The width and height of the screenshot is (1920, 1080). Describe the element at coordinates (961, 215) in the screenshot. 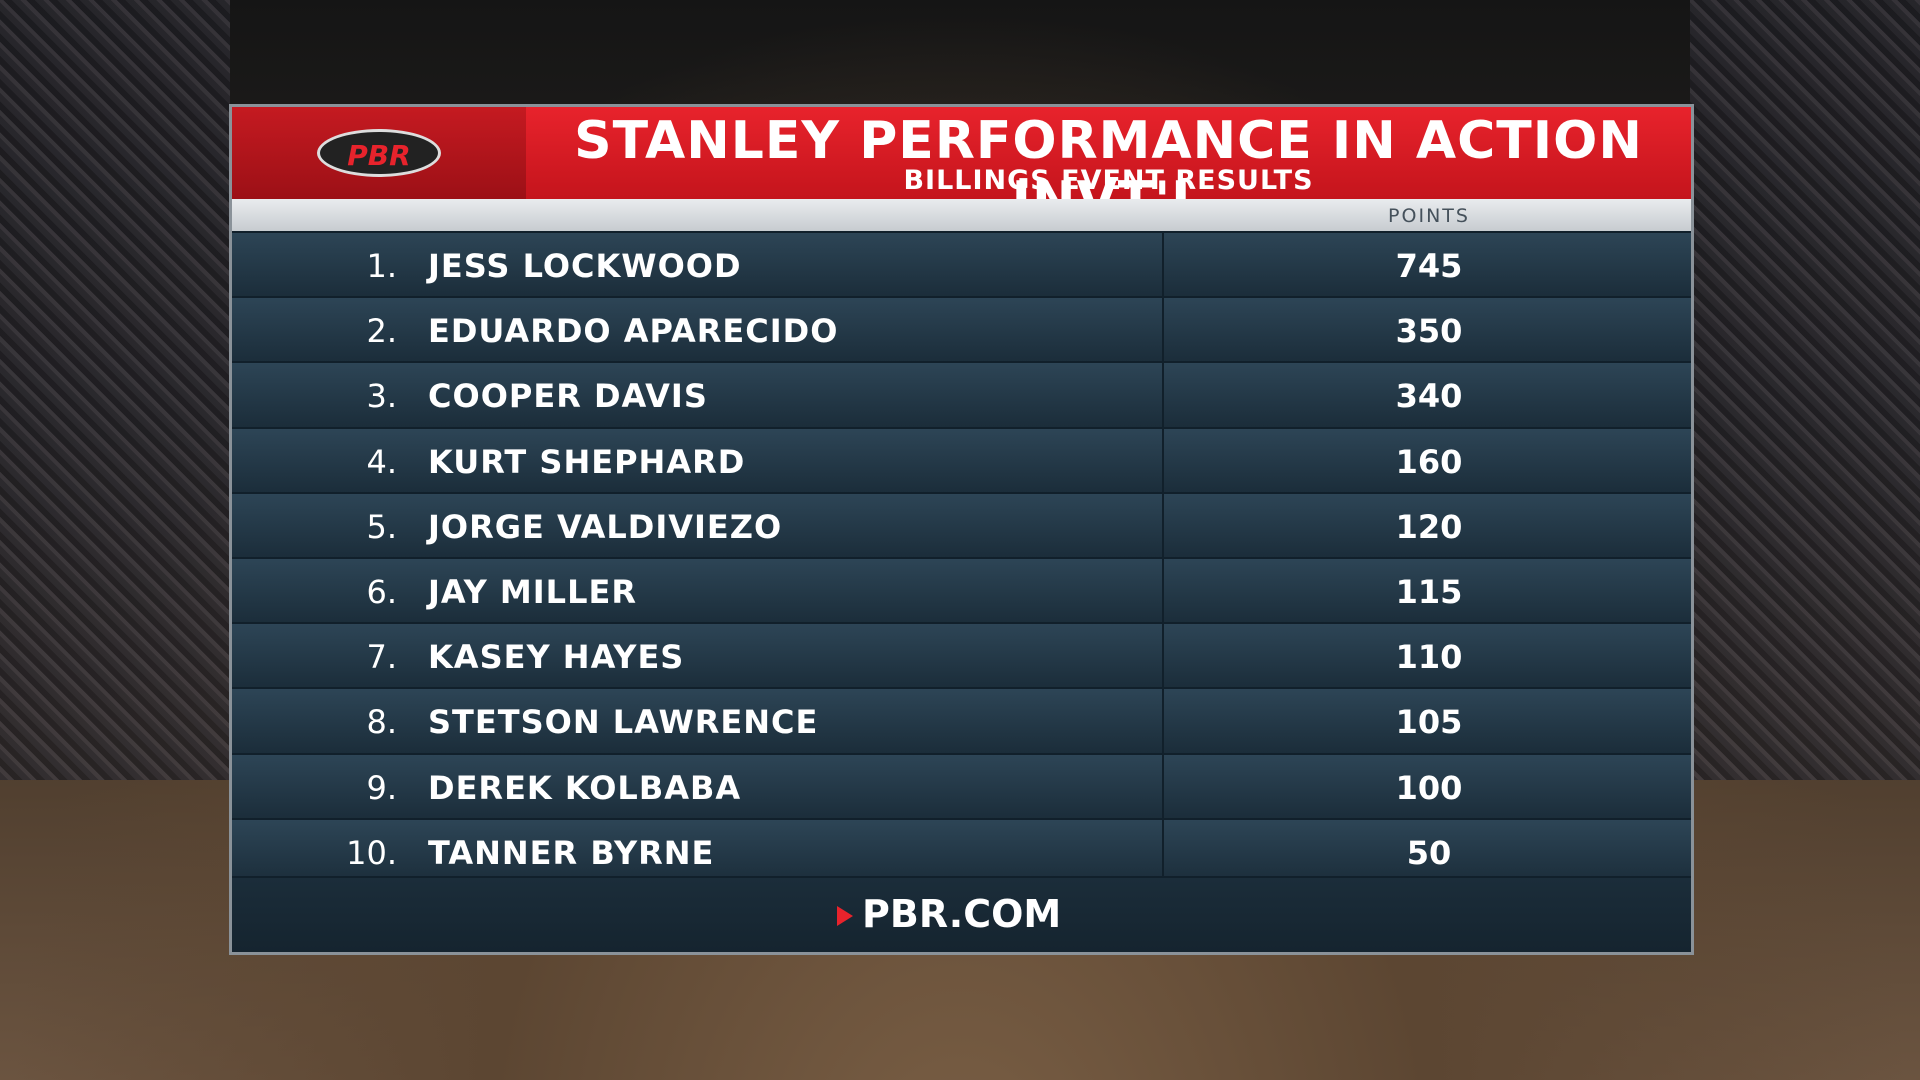

I see `column-header-bar: POINTS` at that location.